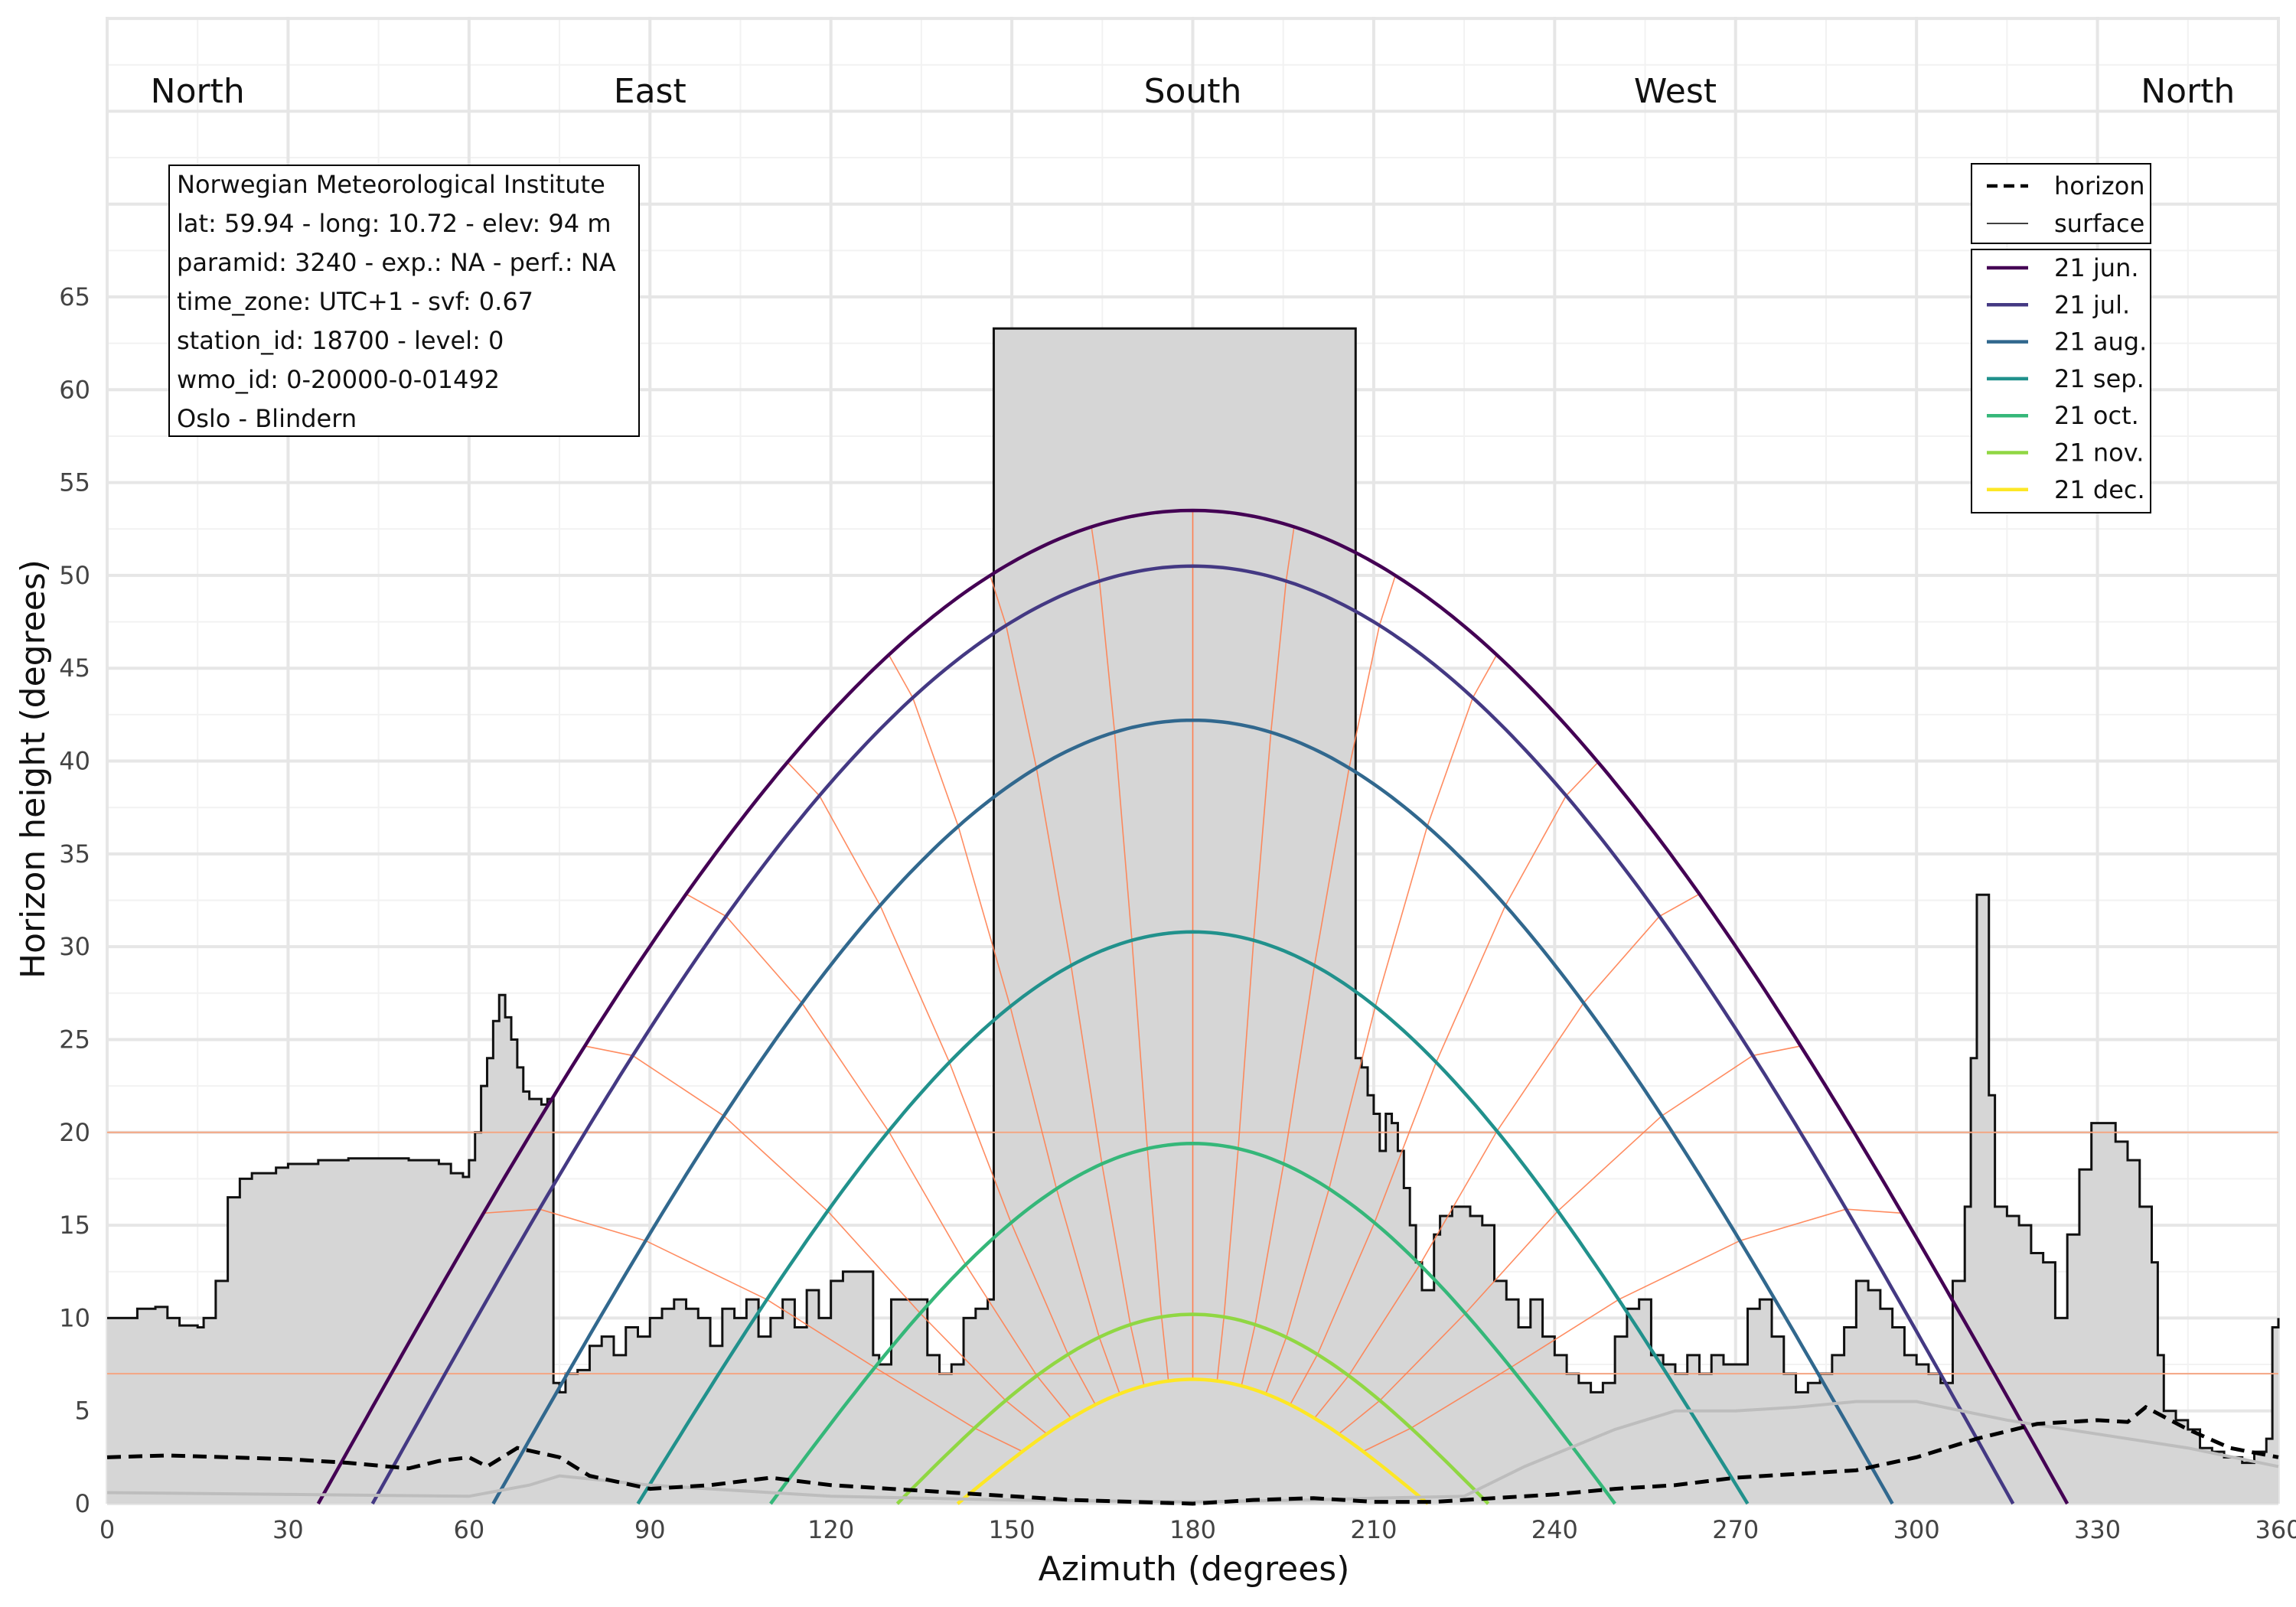  I want to click on legend-lines-box, so click(2061, 203).